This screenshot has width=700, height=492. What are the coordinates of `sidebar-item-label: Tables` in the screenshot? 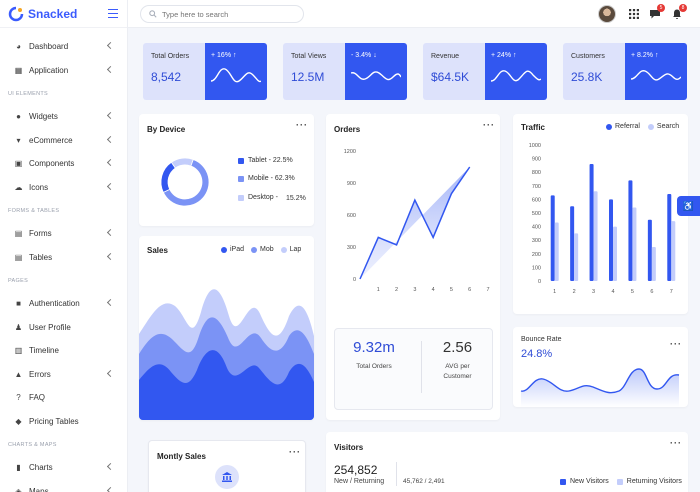 It's located at (41, 257).